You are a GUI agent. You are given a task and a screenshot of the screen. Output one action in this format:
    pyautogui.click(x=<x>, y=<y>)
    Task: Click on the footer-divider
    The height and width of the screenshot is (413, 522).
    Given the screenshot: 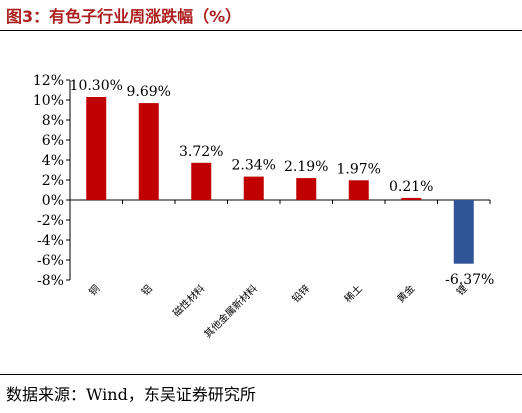 What is the action you would take?
    pyautogui.click(x=261, y=374)
    